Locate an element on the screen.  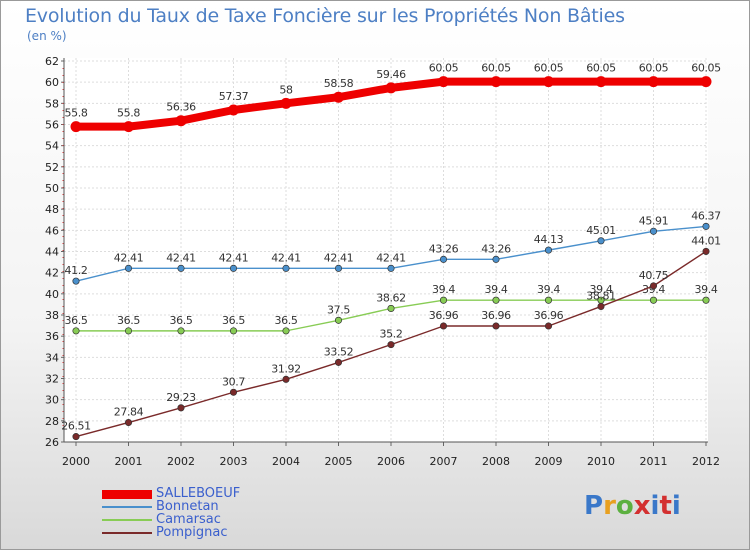
y-tick-label: 42 is located at coordinates (52, 273).